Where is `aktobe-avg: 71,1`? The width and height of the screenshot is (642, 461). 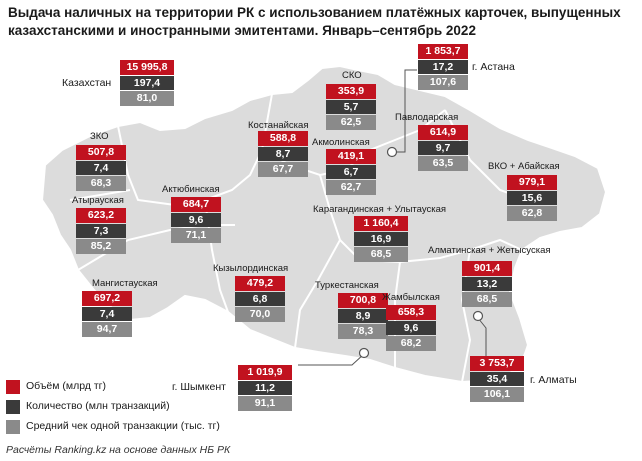
aktobe-avg: 71,1 is located at coordinates (196, 235).